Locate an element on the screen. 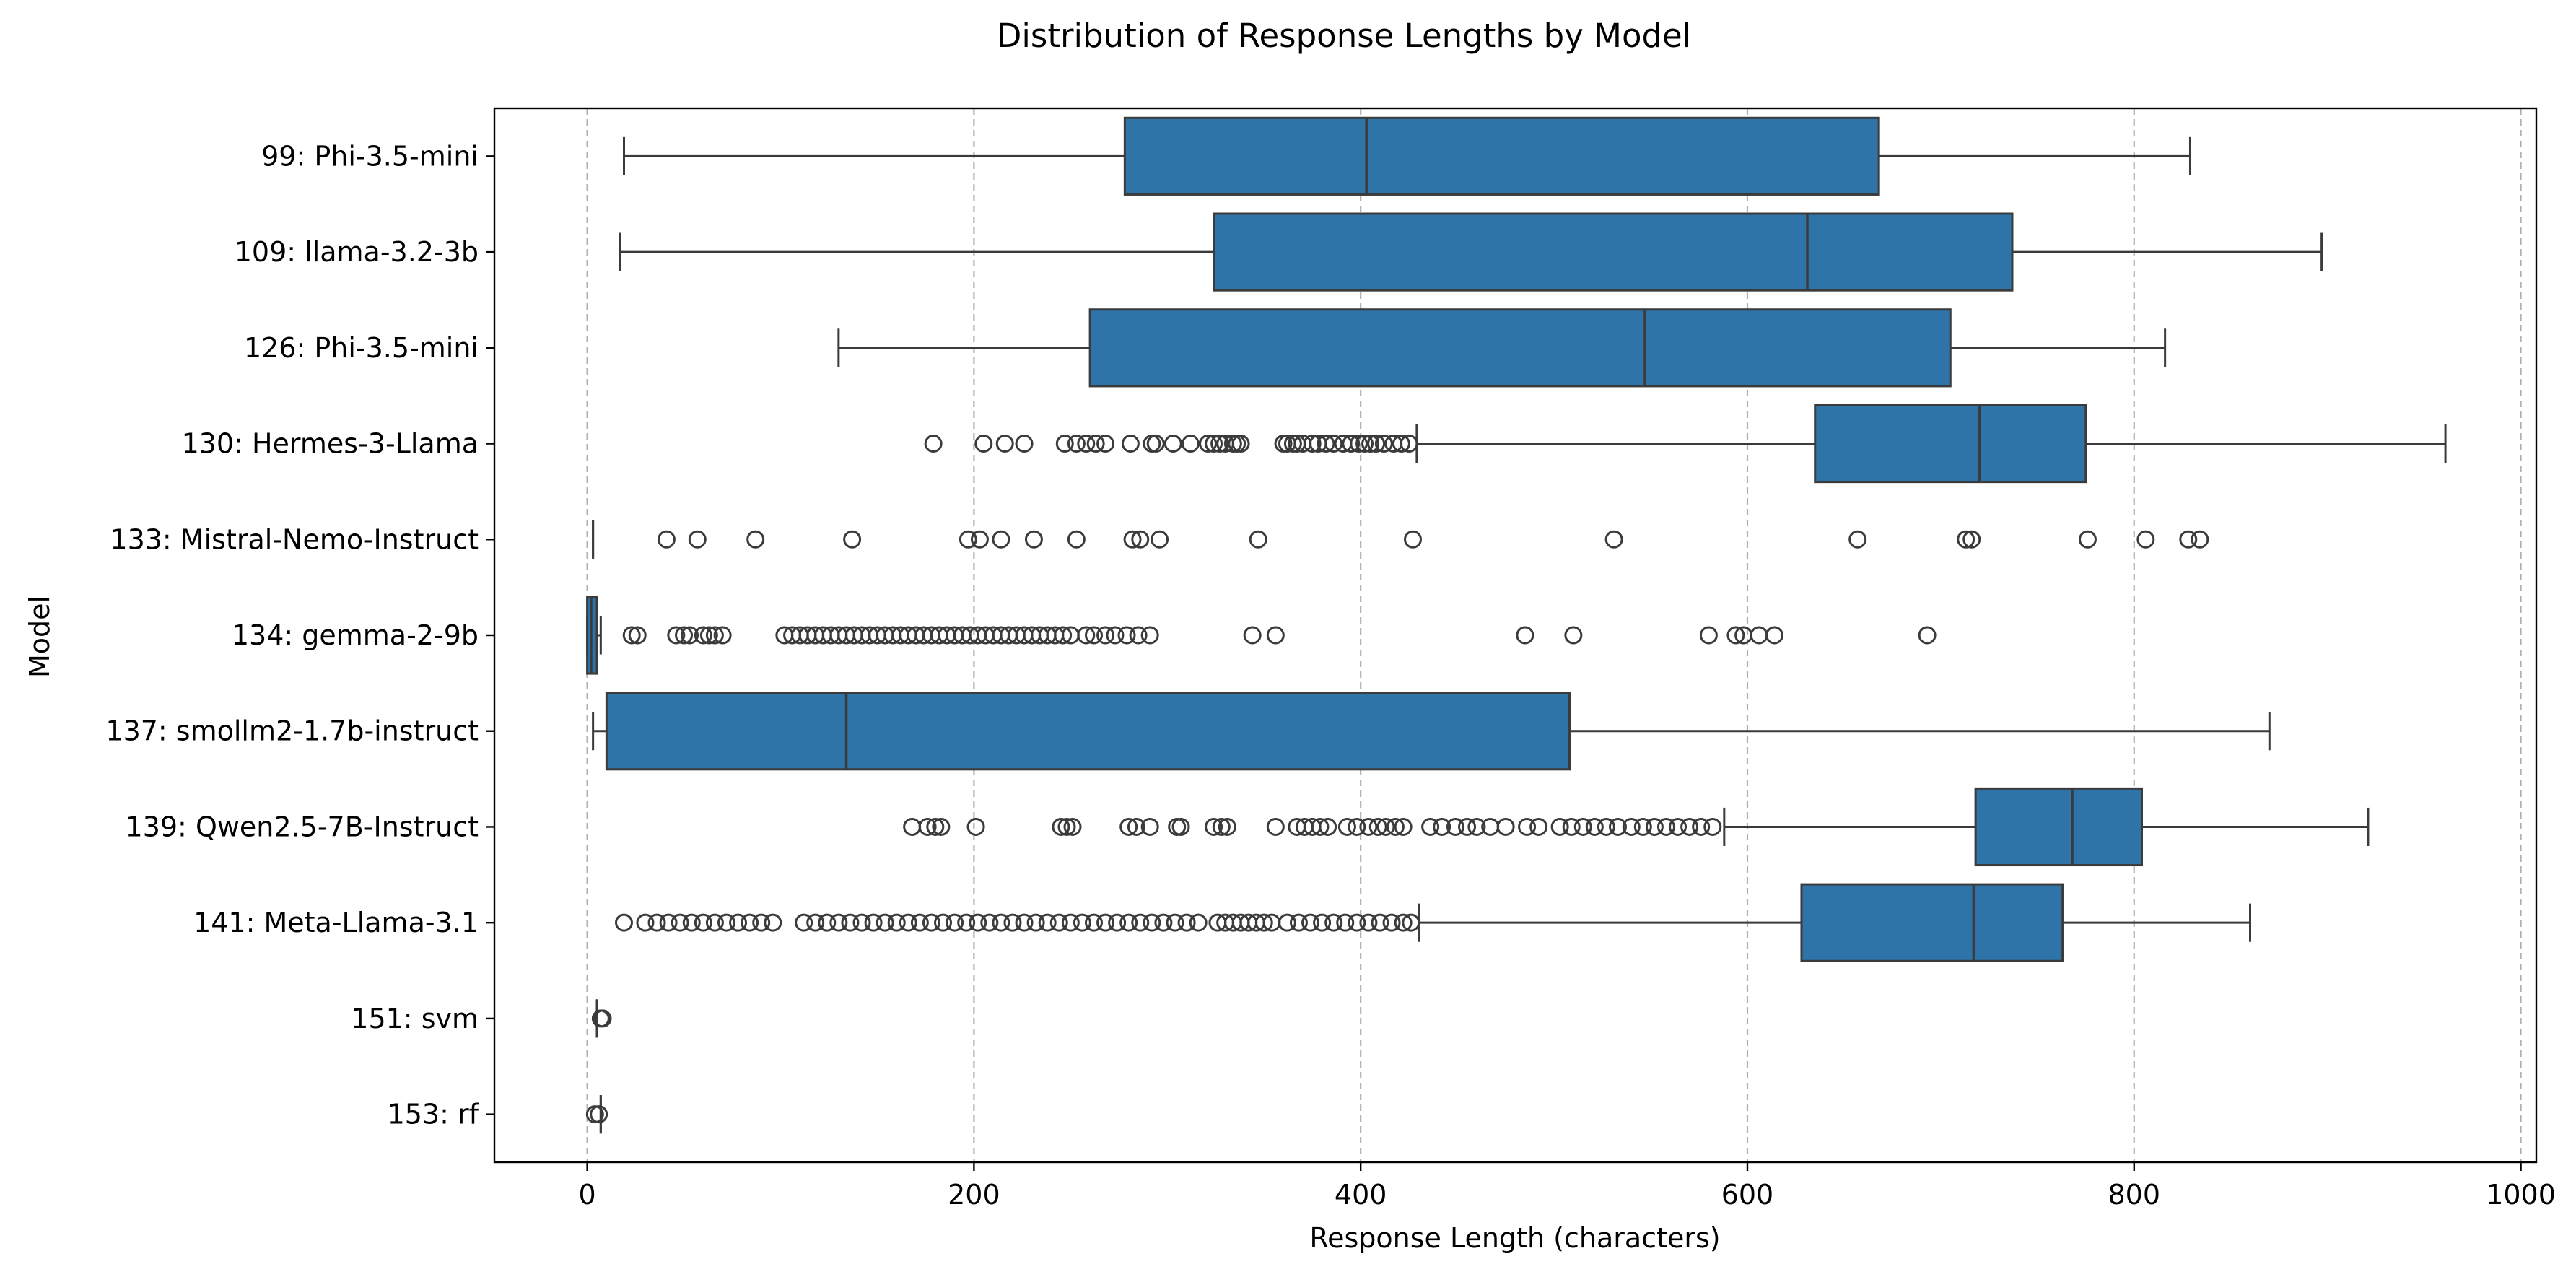  y-axis-label: Model is located at coordinates (40, 637).